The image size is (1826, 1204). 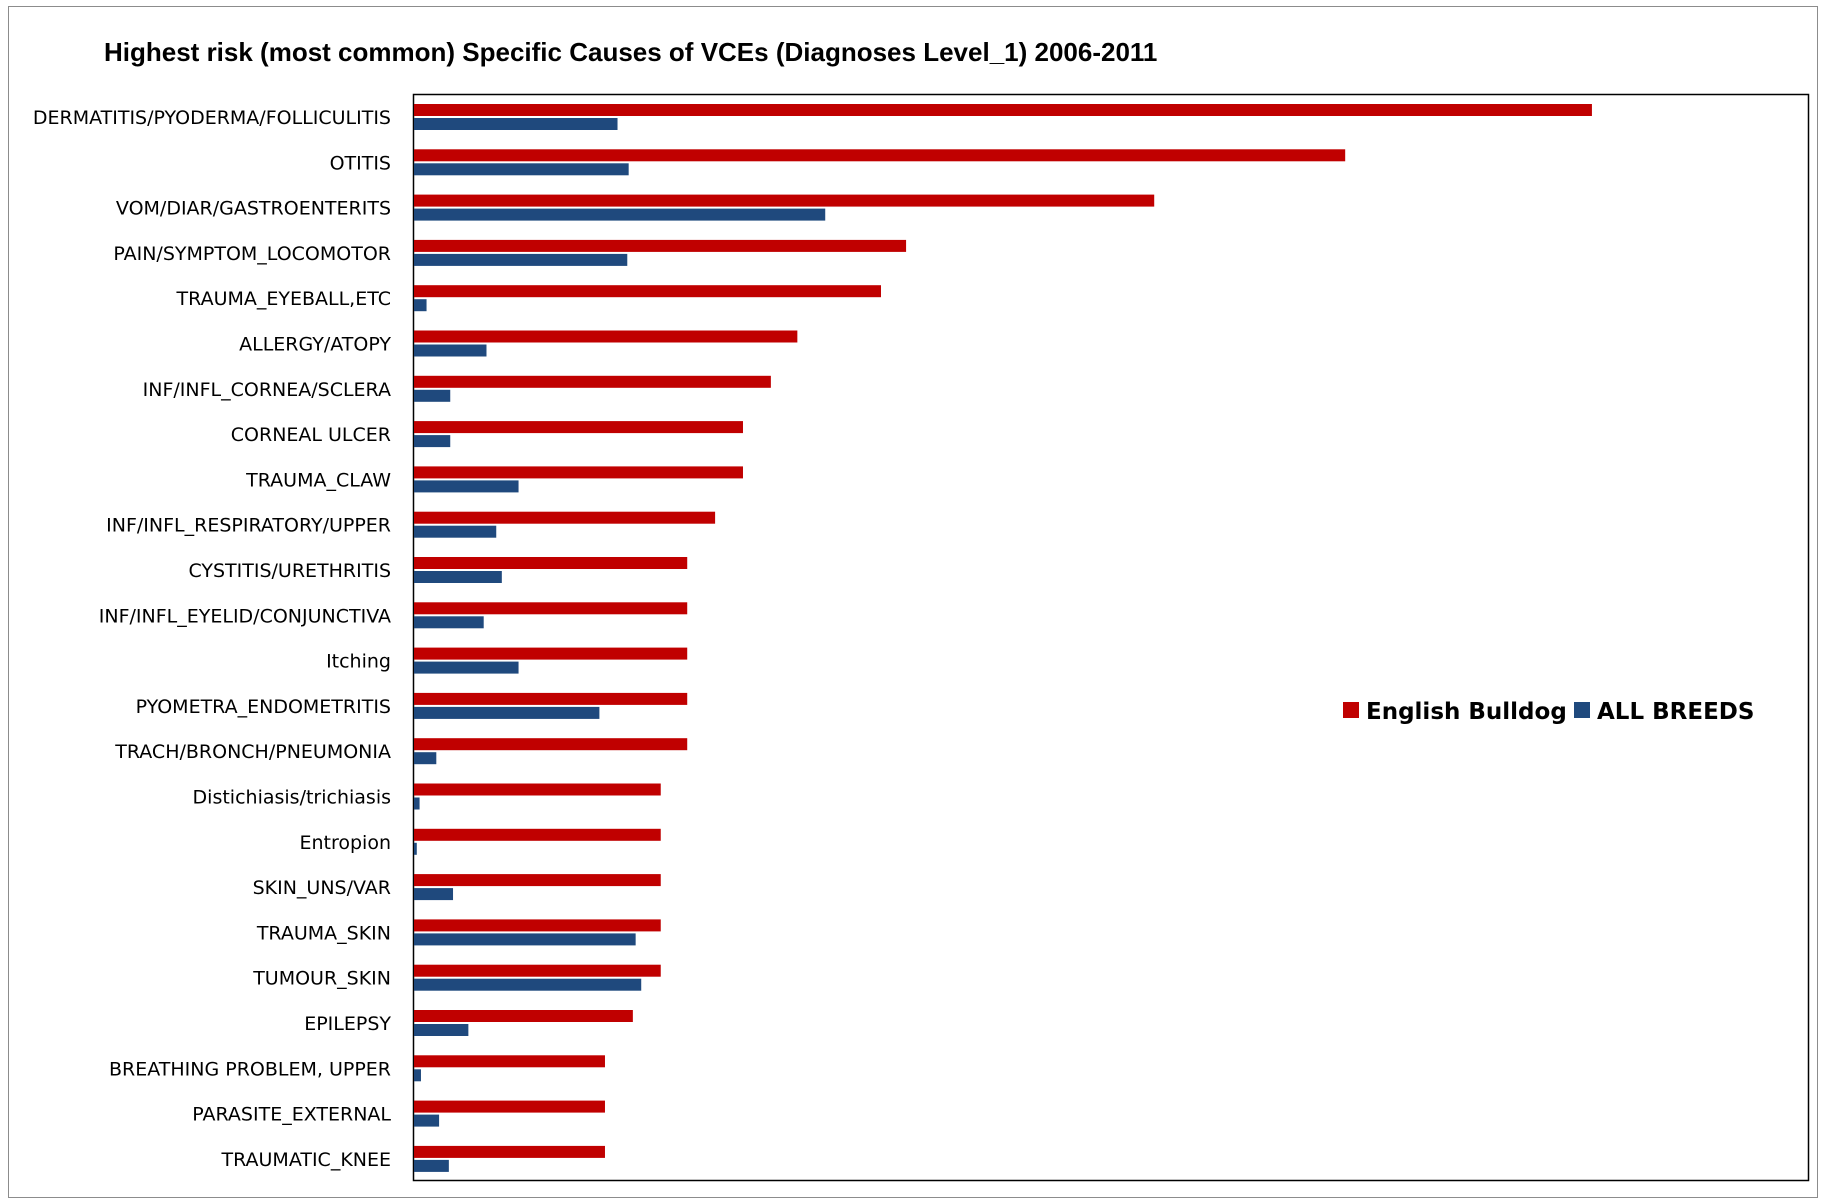 I want to click on bar-all-breeds-itching, so click(x=466, y=667).